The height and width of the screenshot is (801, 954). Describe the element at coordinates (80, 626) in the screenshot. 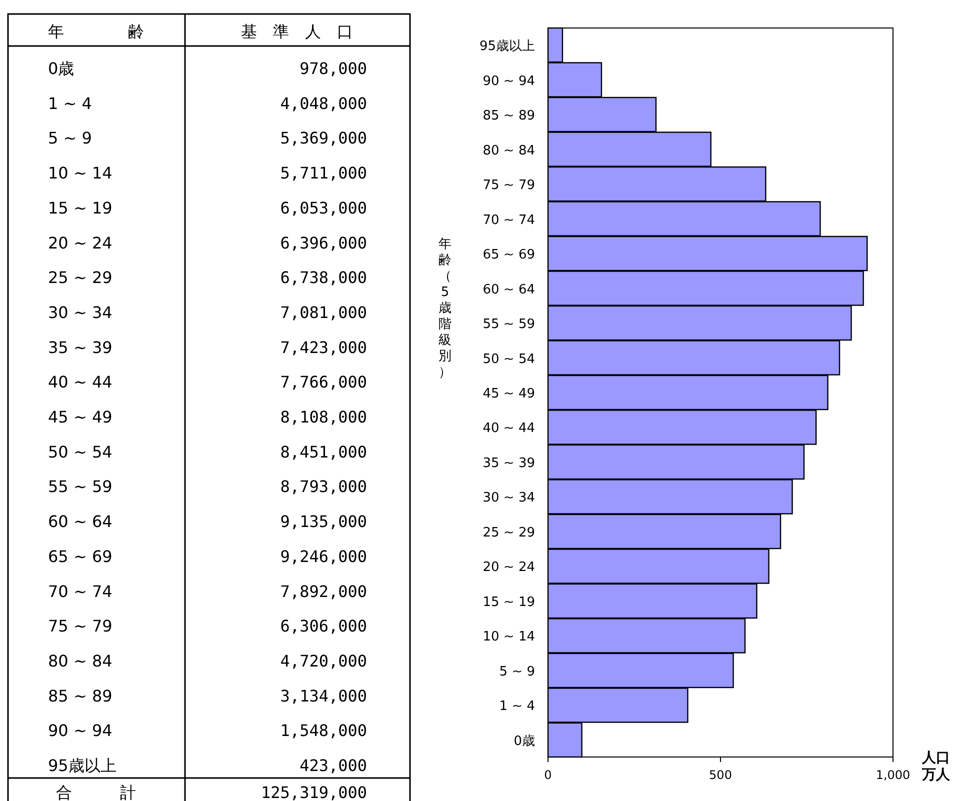

I see `text: 75 ~ 79` at that location.